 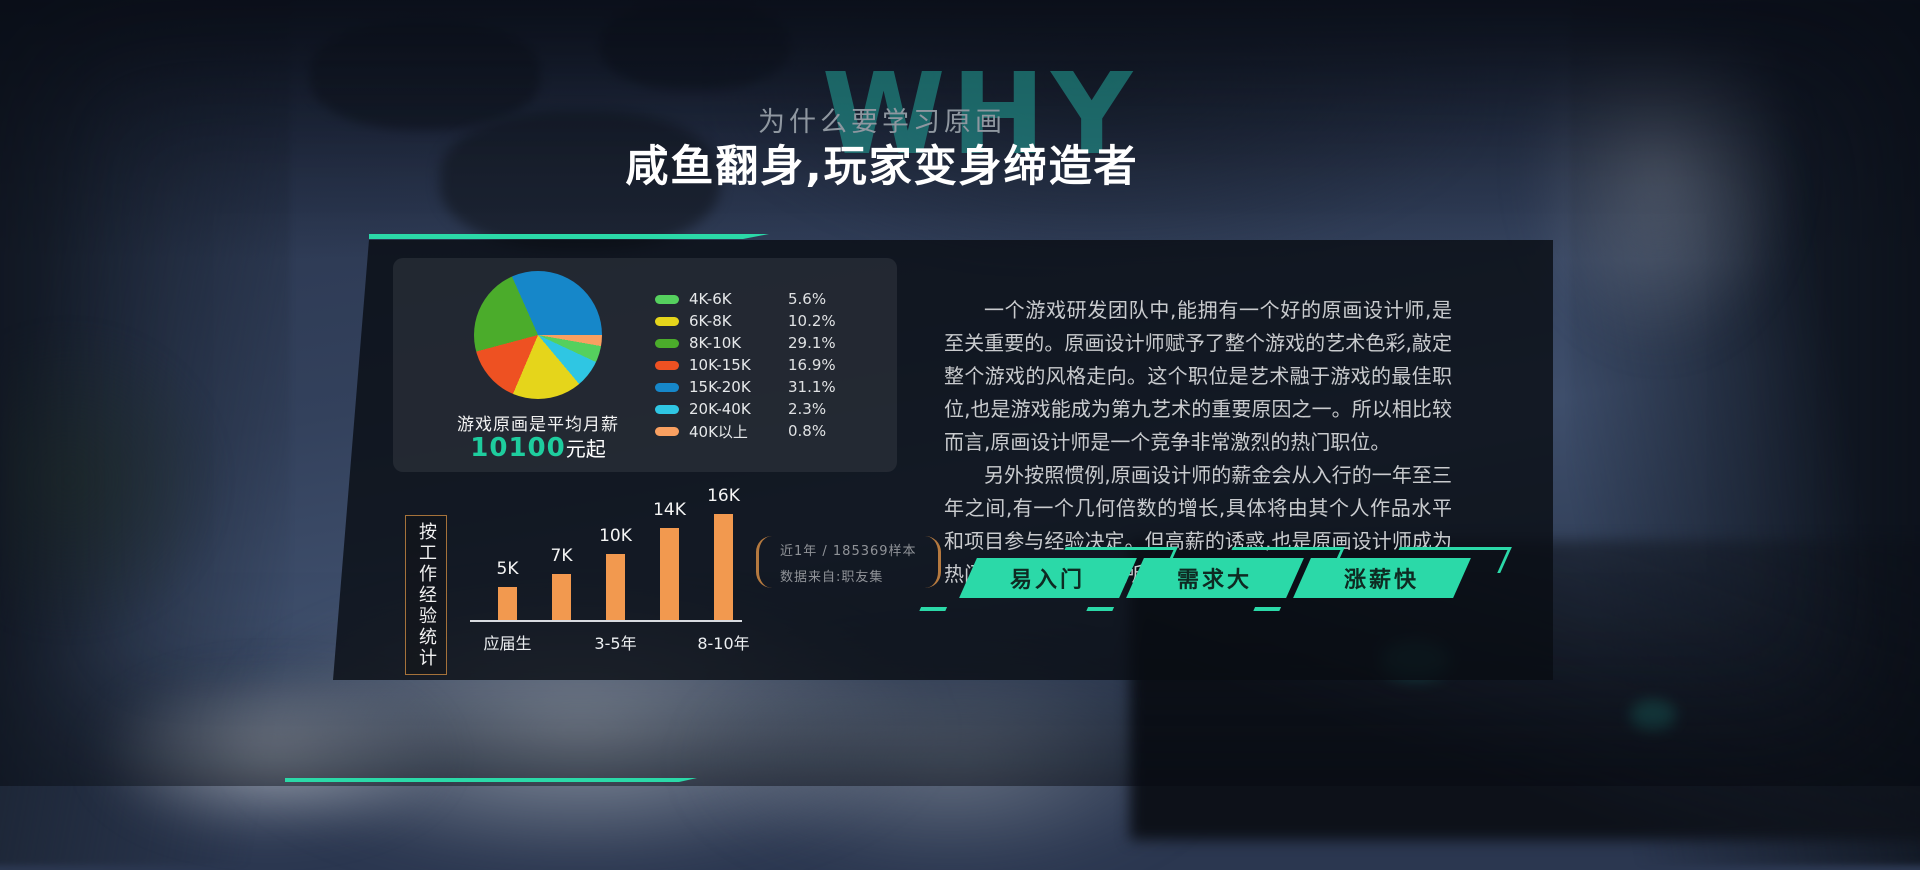 What do you see at coordinates (720, 387) in the screenshot?
I see `legend-label: 15K-20K` at bounding box center [720, 387].